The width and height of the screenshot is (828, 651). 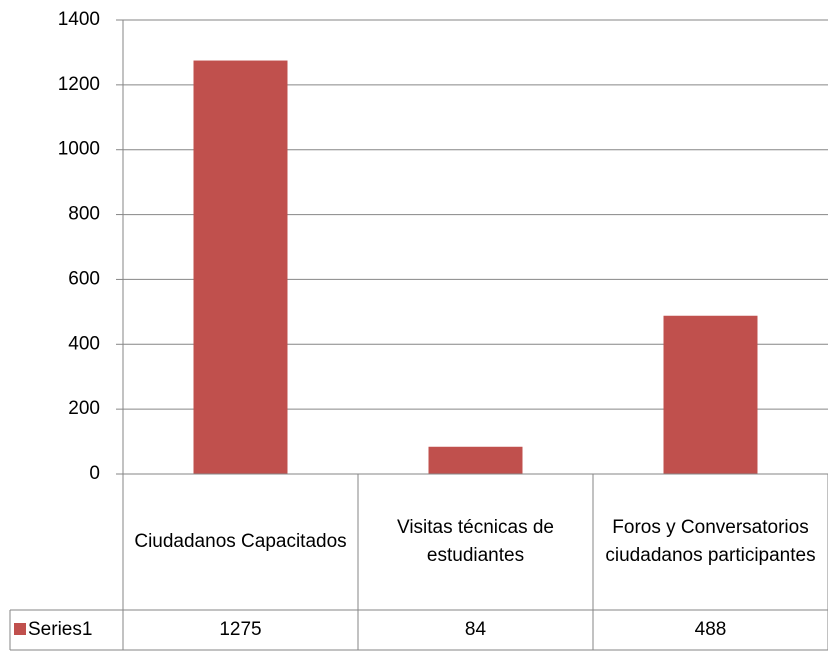 What do you see at coordinates (79, 19) in the screenshot?
I see `y-tick-label: 1400` at bounding box center [79, 19].